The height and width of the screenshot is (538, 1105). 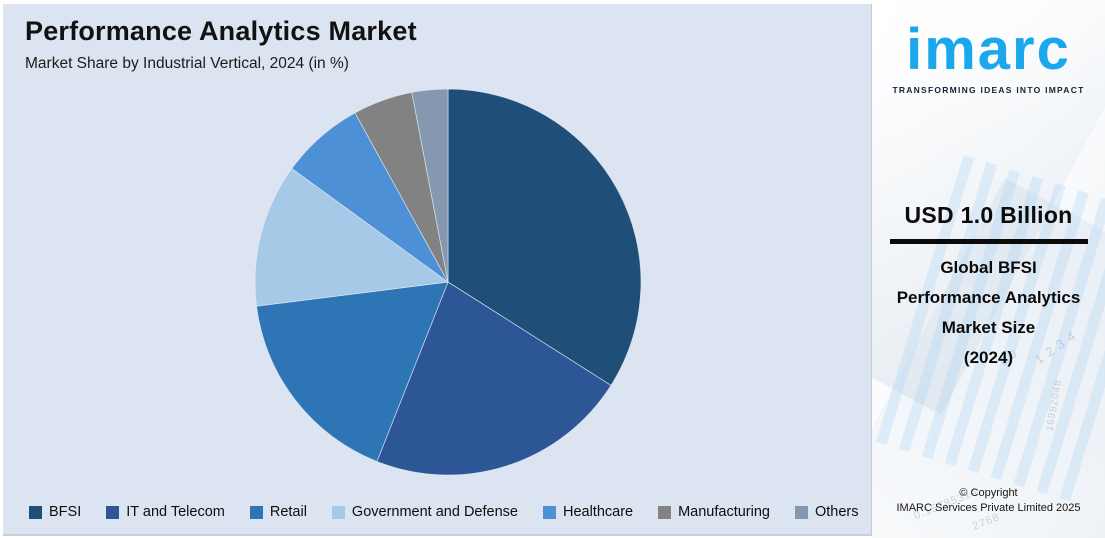 I want to click on imarc-logo: imarc TRANSFORMING IDEAS INTO IMPACT, so click(x=988, y=56).